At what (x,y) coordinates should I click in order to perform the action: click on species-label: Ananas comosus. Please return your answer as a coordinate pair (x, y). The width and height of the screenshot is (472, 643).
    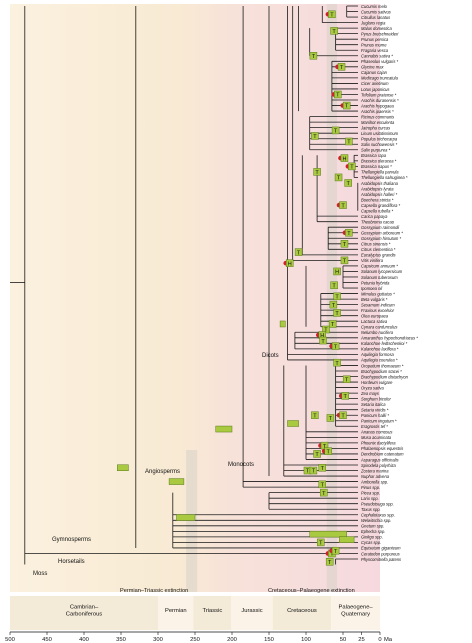
    Looking at the image, I should click on (376, 432).